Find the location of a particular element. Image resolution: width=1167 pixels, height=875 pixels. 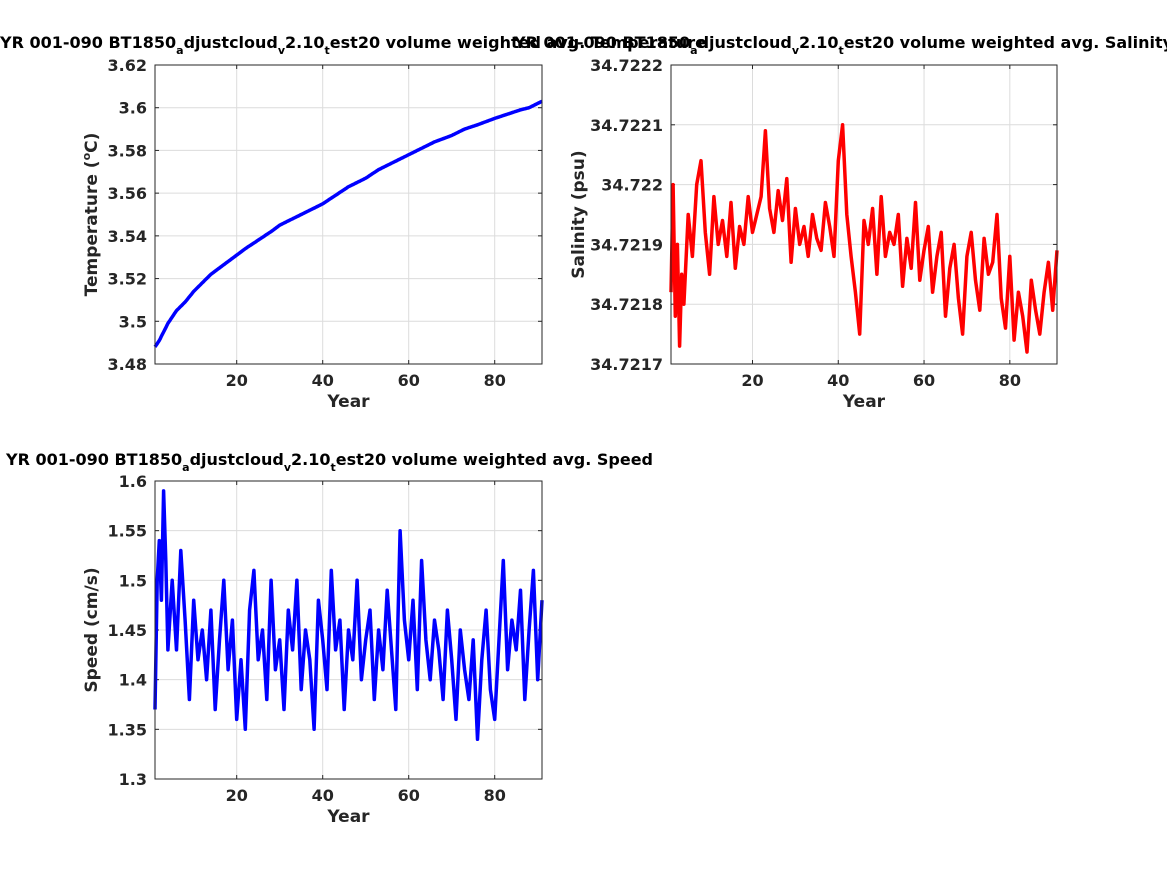

y-tick-label: 1.35 is located at coordinates (127, 729).